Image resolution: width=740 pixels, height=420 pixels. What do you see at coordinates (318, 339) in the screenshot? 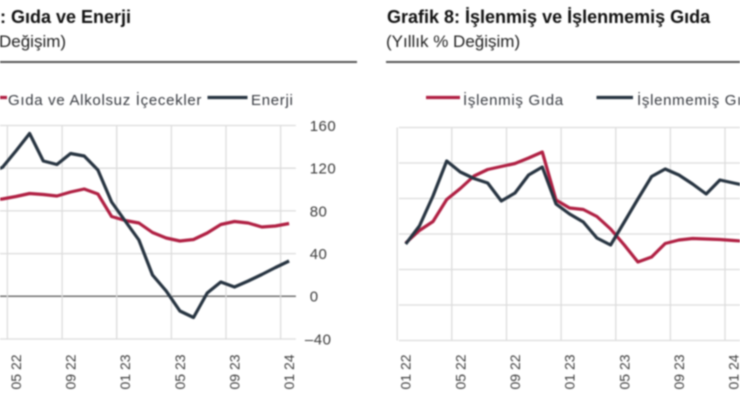
I see `svg-text: –40` at bounding box center [318, 339].